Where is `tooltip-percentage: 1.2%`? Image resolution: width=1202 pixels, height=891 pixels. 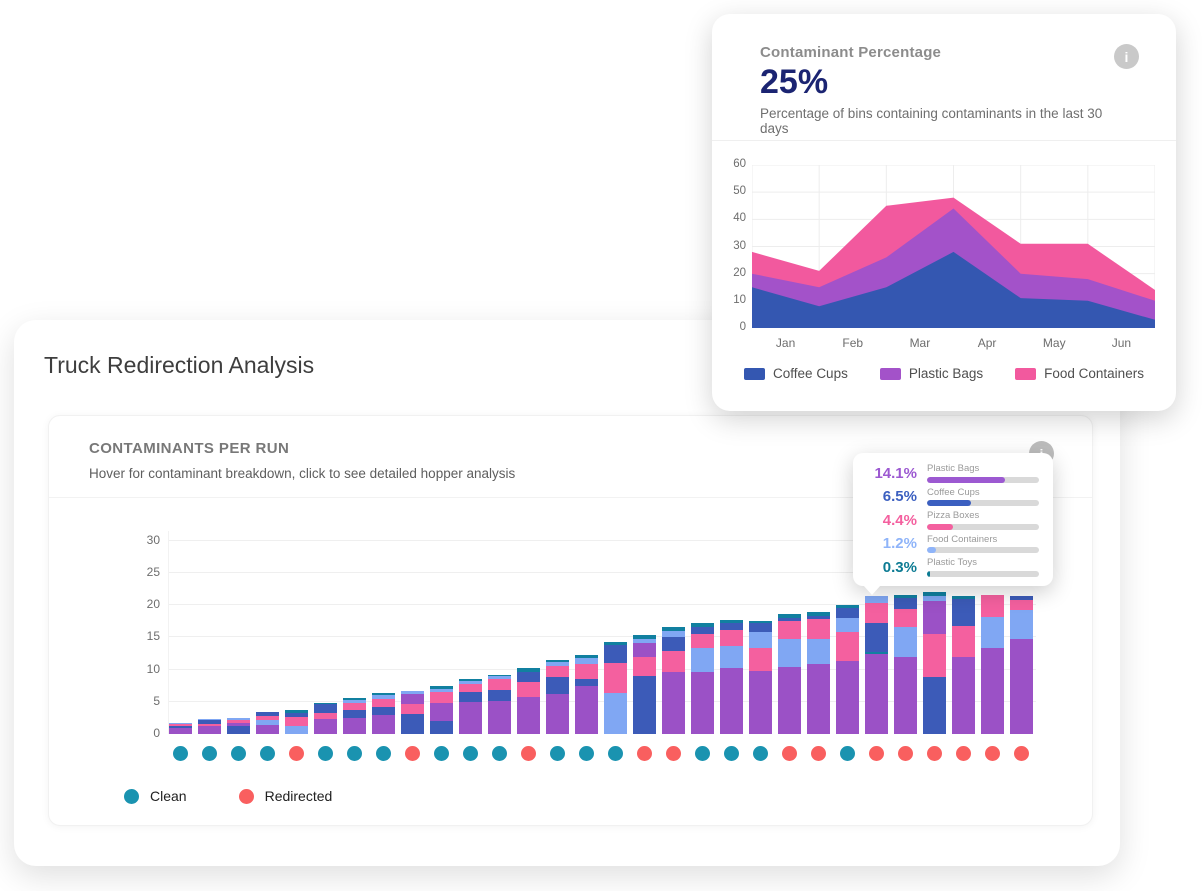
tooltip-percentage: 1.2% is located at coordinates (899, 544).